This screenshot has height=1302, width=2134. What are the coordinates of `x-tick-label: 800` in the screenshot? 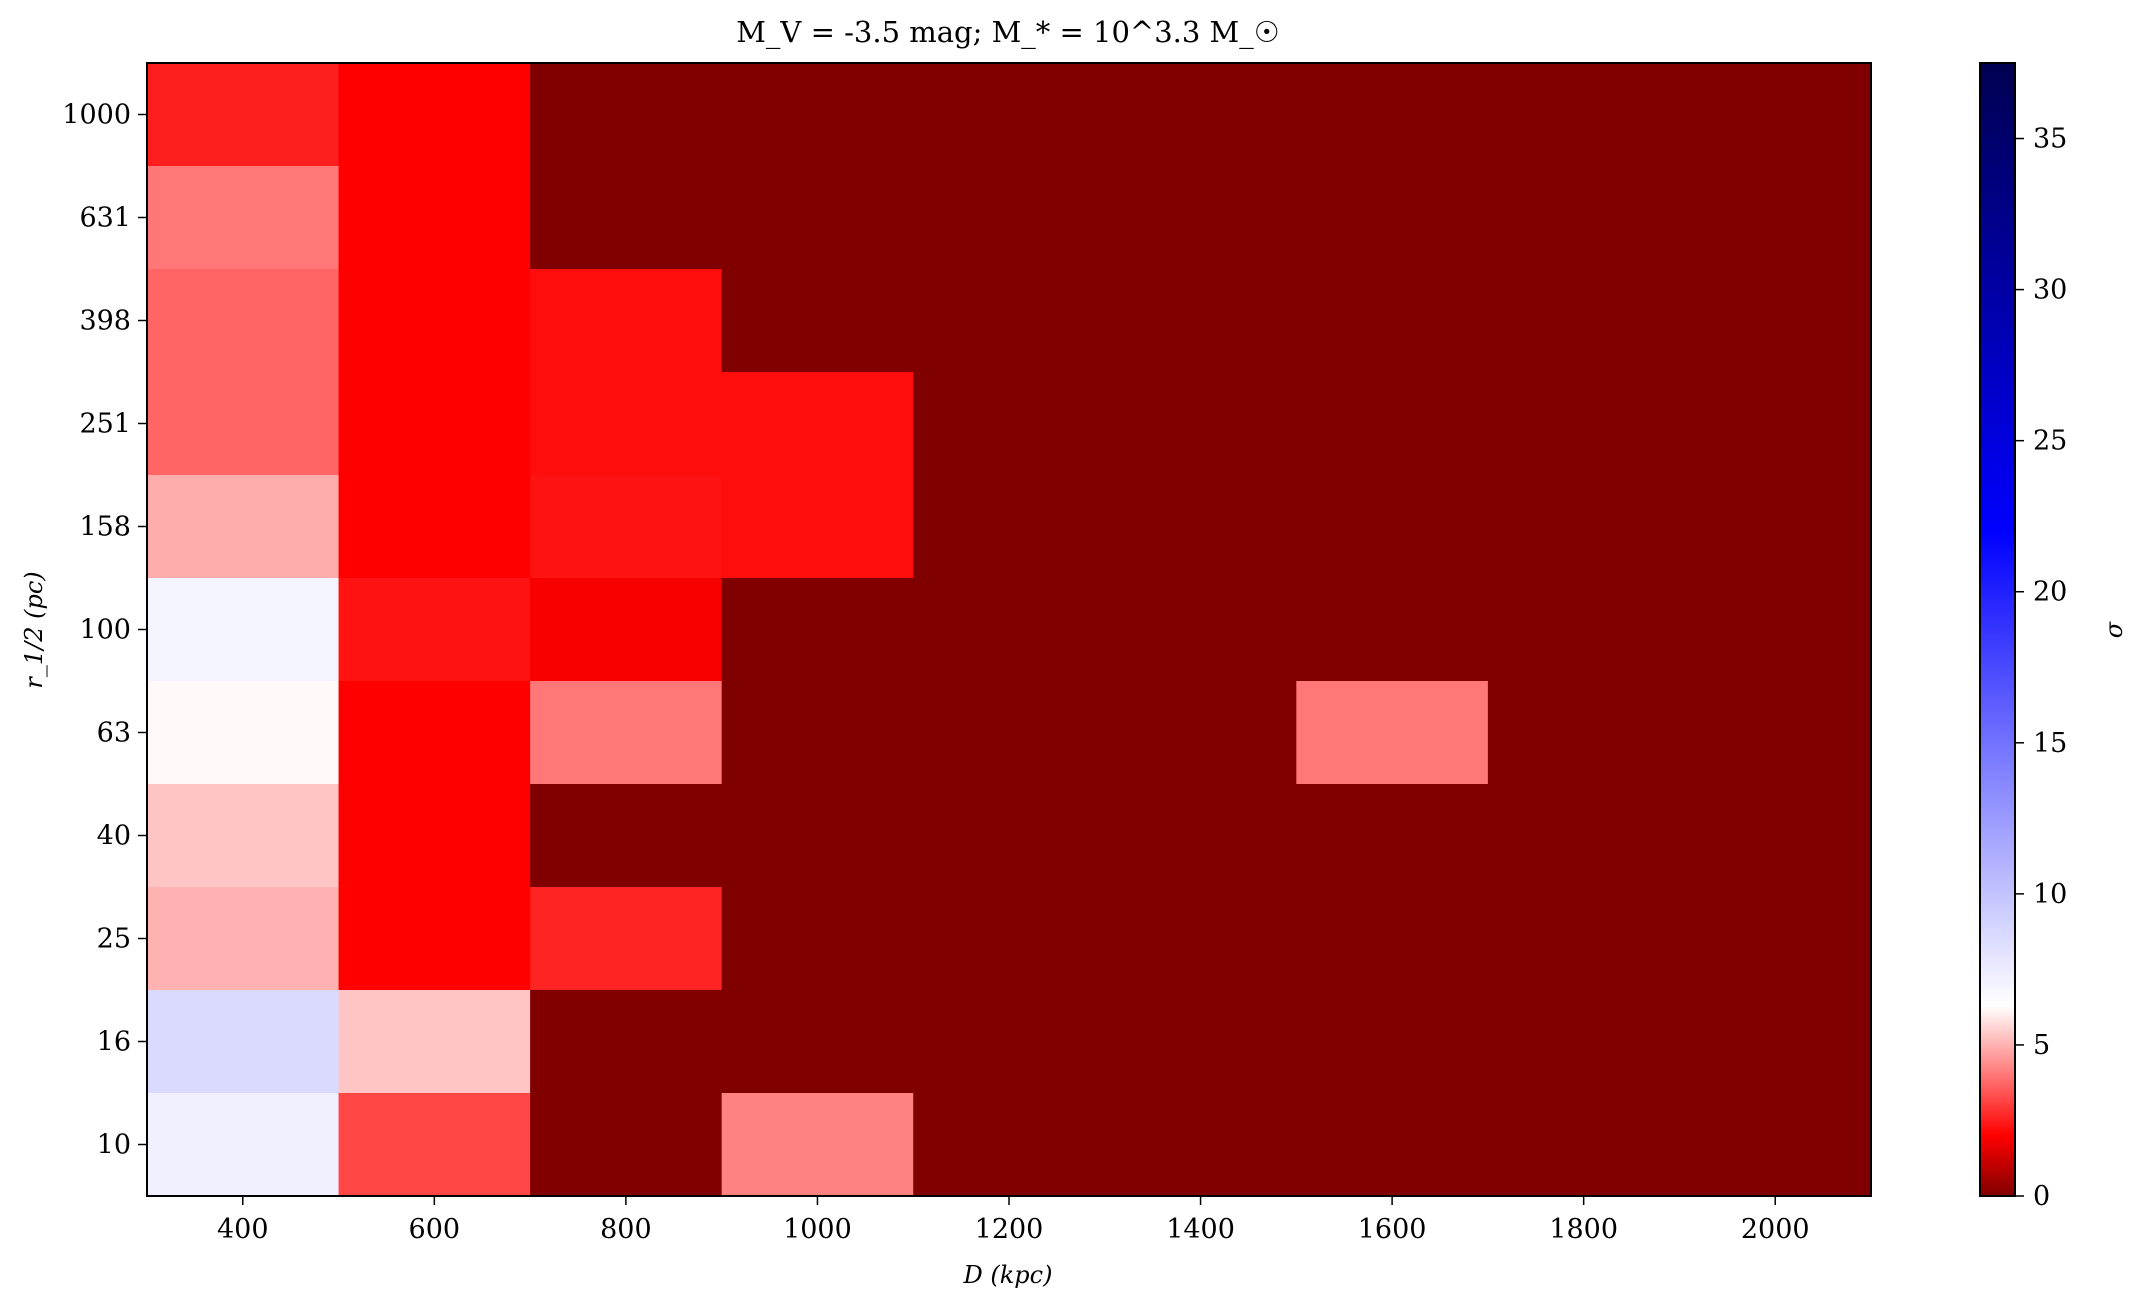 It's located at (626, 1229).